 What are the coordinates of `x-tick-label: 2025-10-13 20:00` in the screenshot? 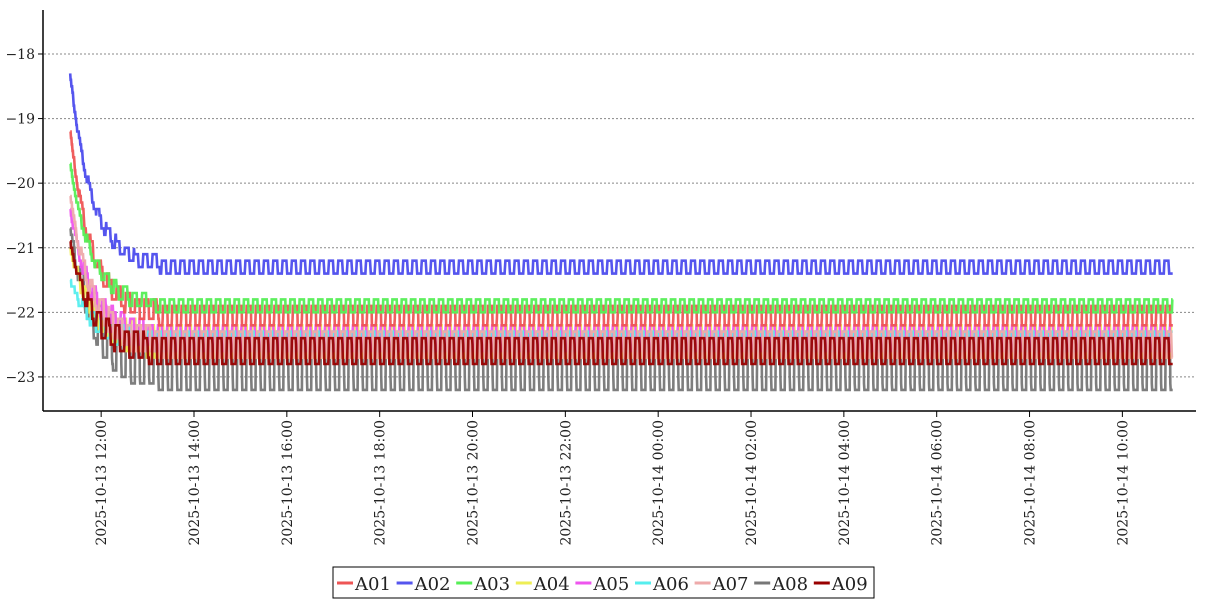 It's located at (474, 483).